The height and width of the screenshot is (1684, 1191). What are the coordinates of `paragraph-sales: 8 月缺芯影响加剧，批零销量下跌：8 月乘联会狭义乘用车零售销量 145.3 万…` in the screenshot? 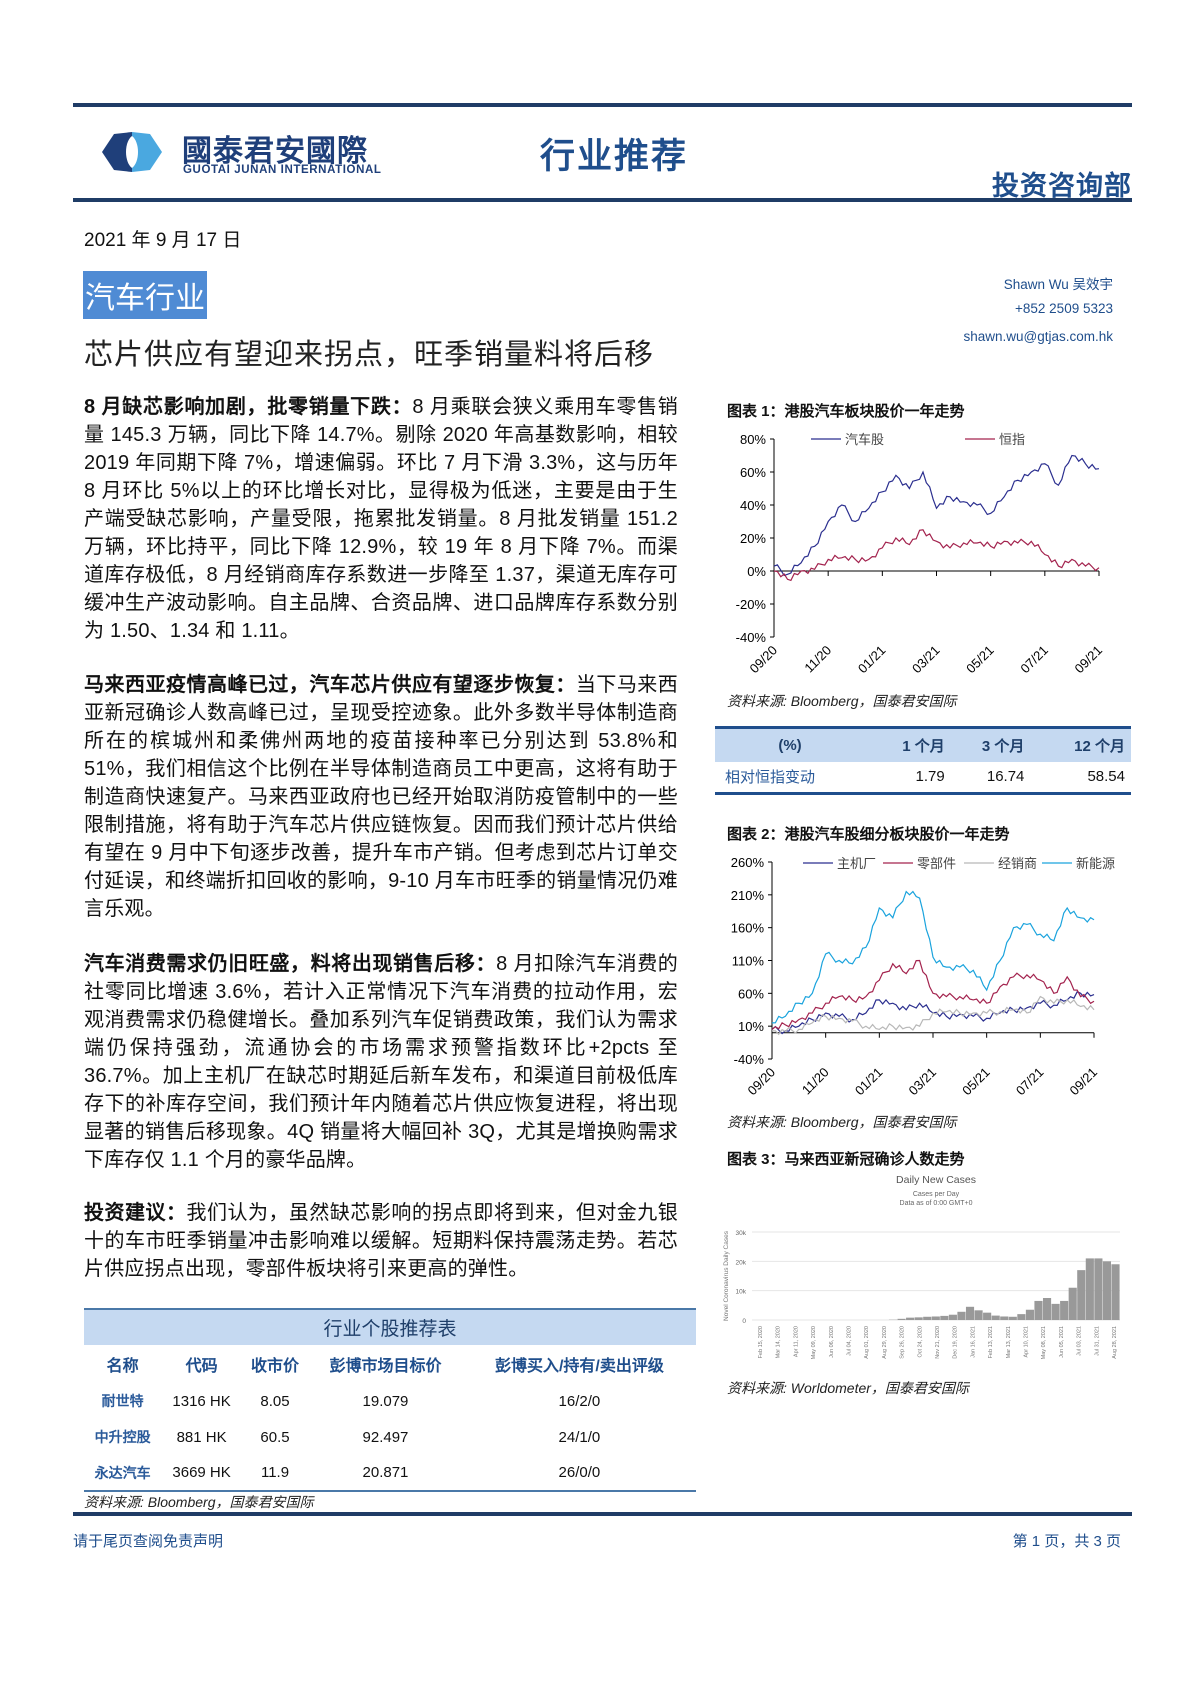 It's located at (381, 519).